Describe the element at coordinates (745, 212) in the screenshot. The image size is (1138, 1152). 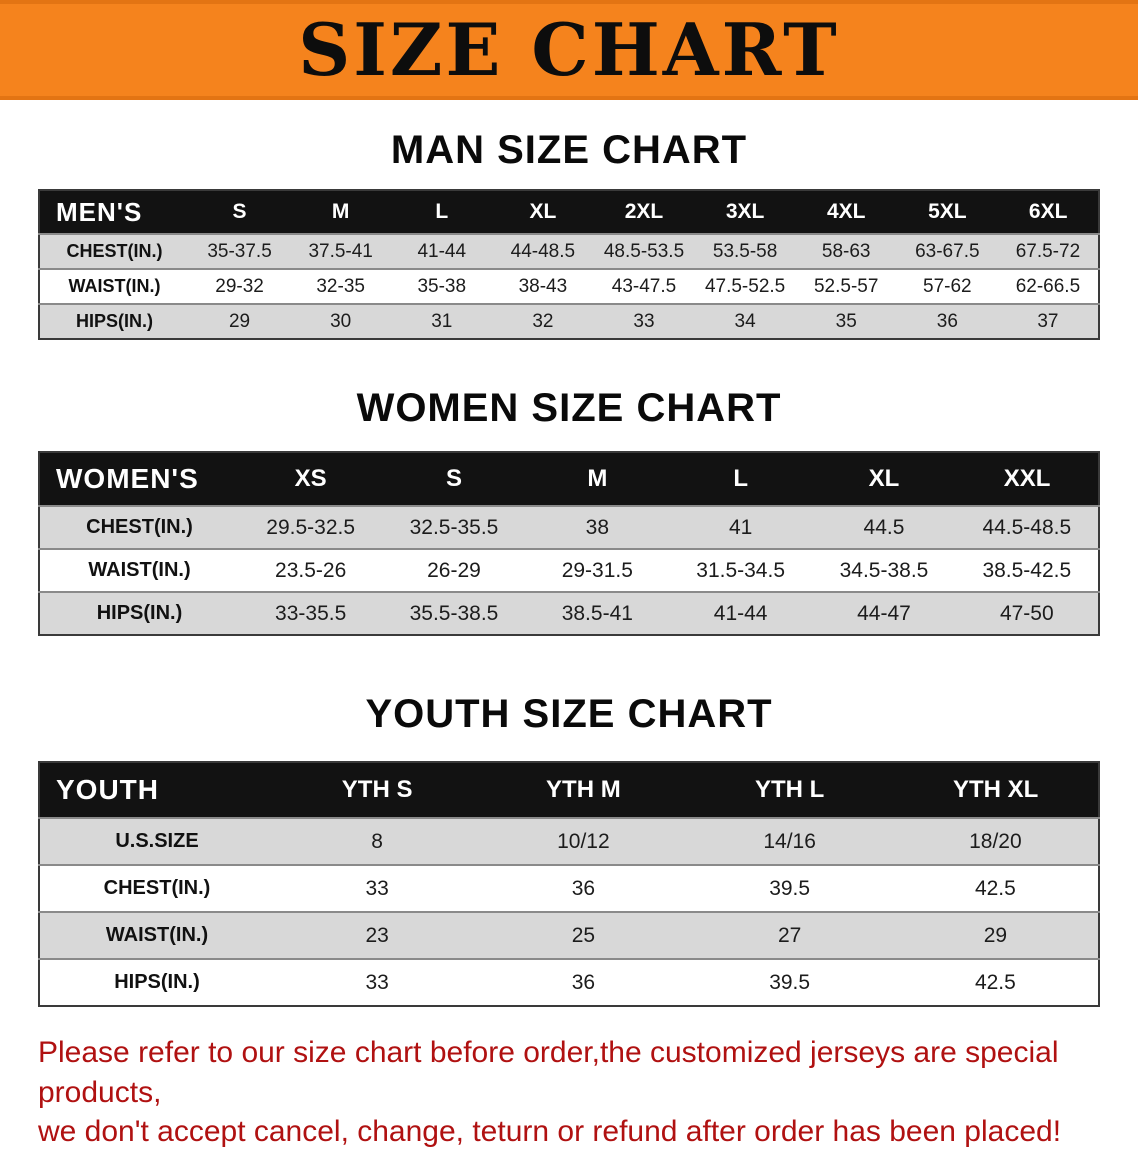
I see `size-header-cell: 3XL` at that location.